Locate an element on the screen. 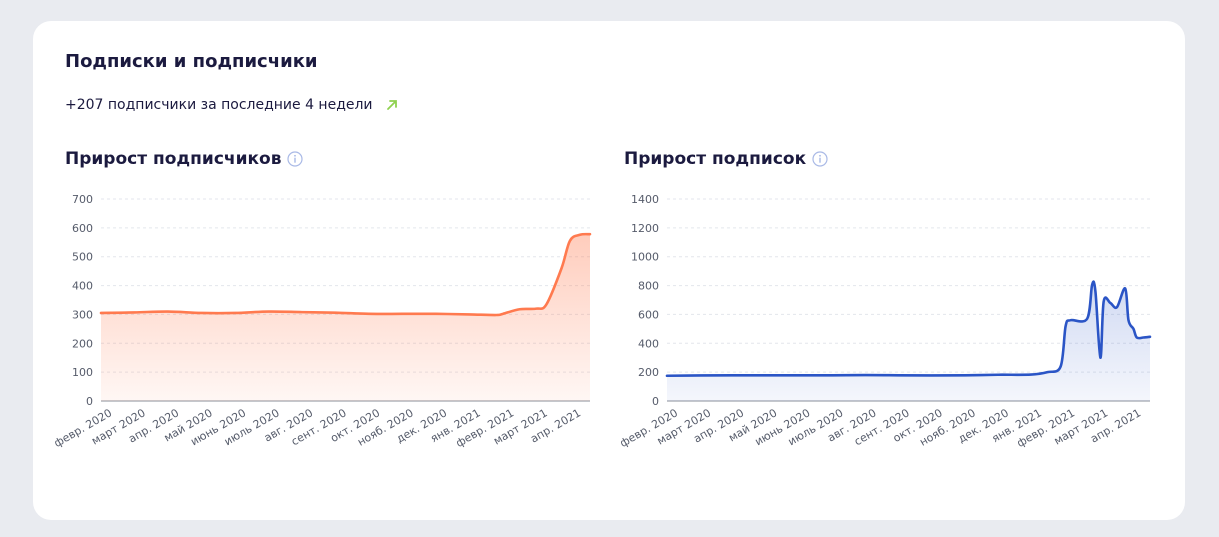 This screenshot has height=537, width=1219. subscriptions-series-area is located at coordinates (908, 341).